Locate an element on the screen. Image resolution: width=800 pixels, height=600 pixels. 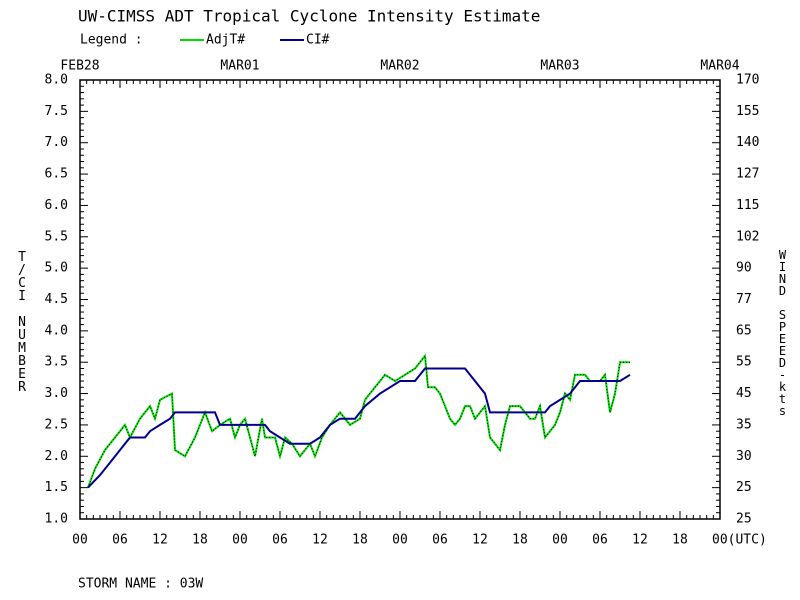
y2-tick-label: 77 is located at coordinates (744, 299).